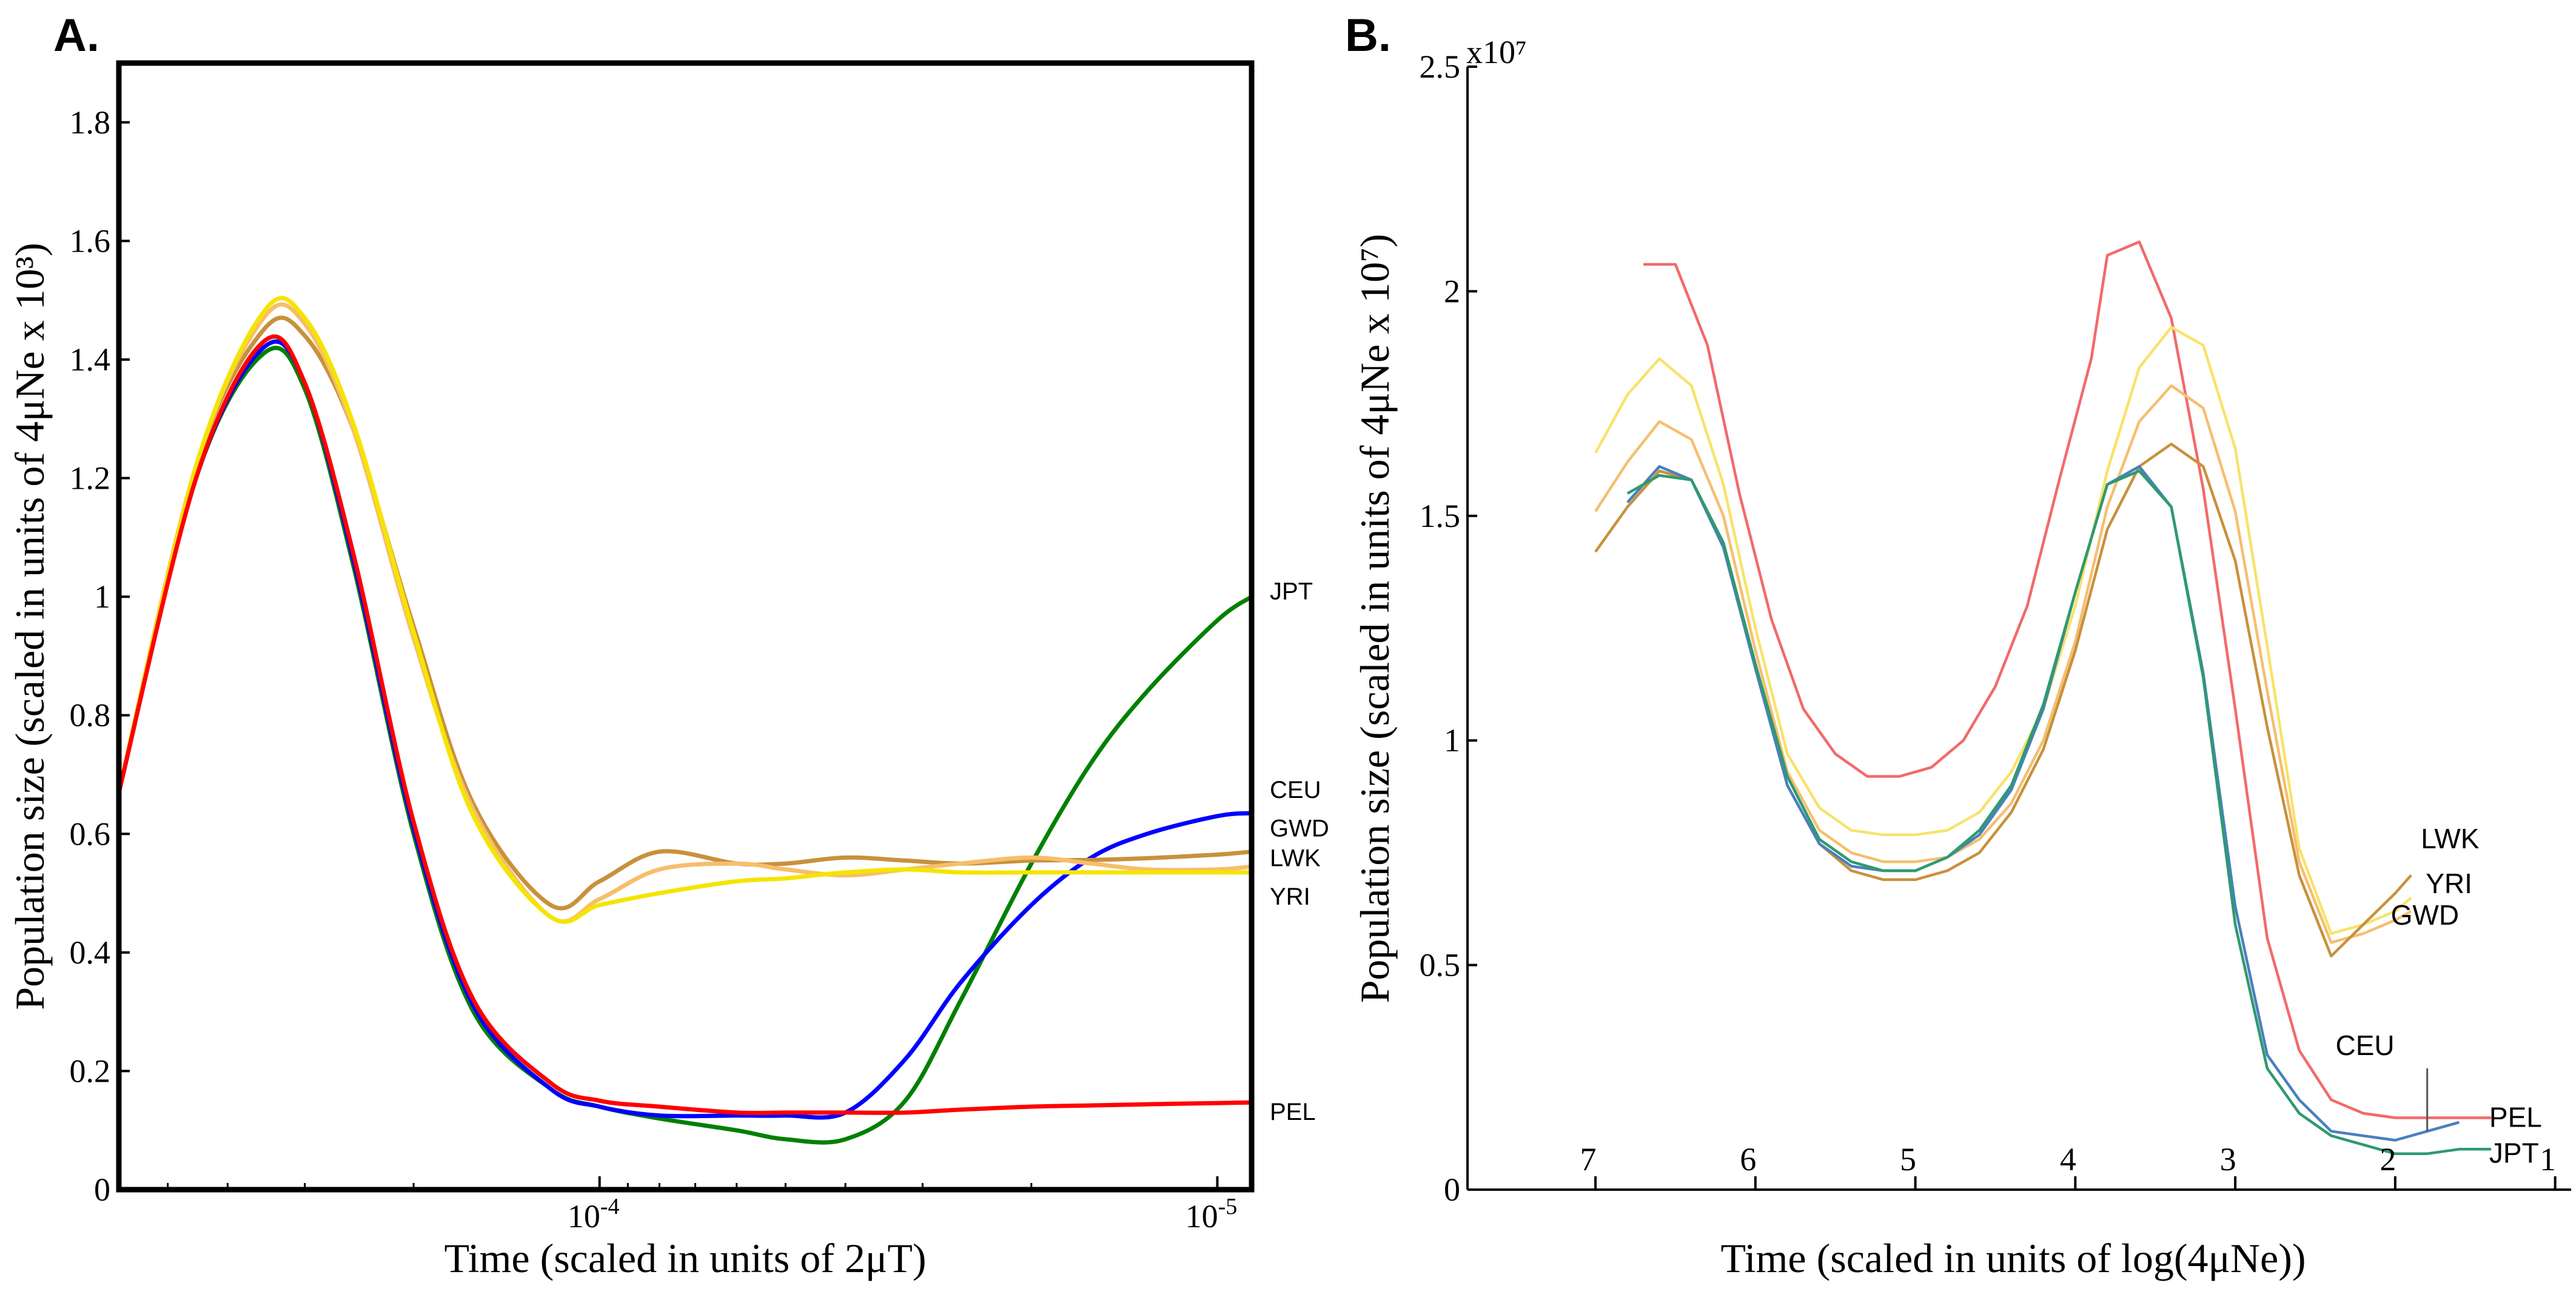 The height and width of the screenshot is (1300, 2576). I want to click on x-tick-label: 10⁻⁴, so click(594, 1214).